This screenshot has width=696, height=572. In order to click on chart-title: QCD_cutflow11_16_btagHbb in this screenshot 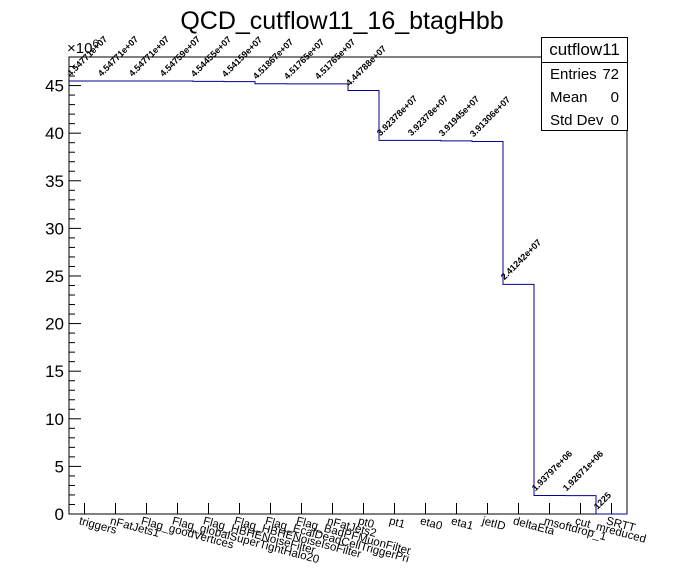, I will do `click(341, 21)`.